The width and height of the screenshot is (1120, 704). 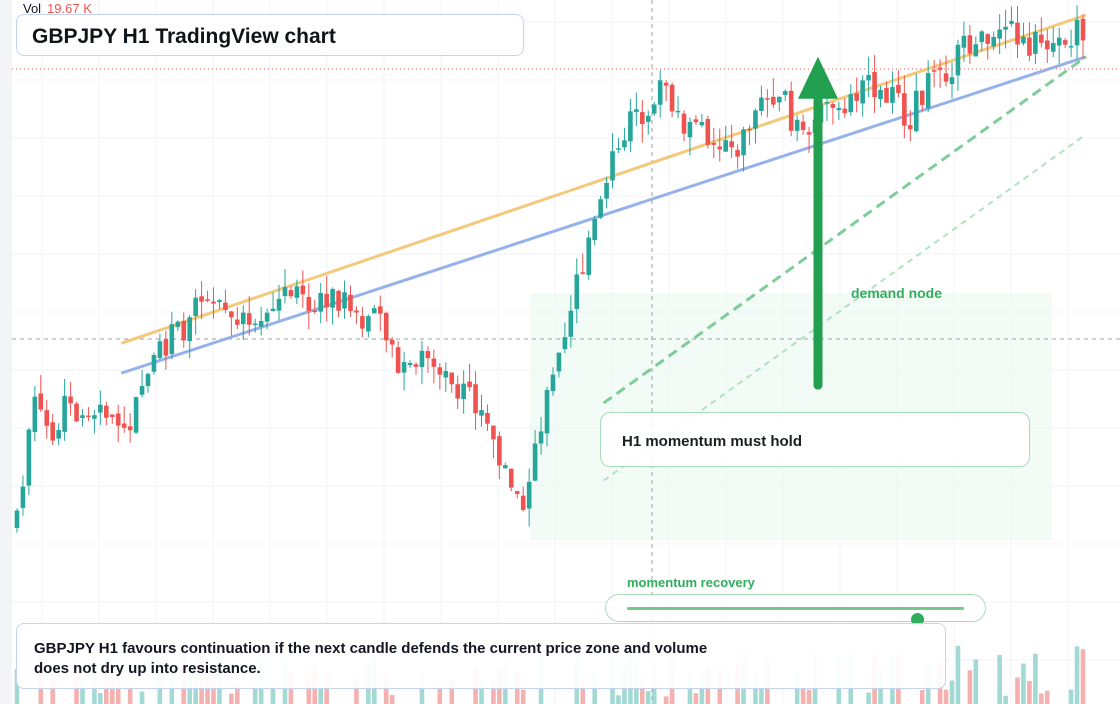 I want to click on title-card: GBPJPY H1 TradingView chart, so click(x=270, y=35).